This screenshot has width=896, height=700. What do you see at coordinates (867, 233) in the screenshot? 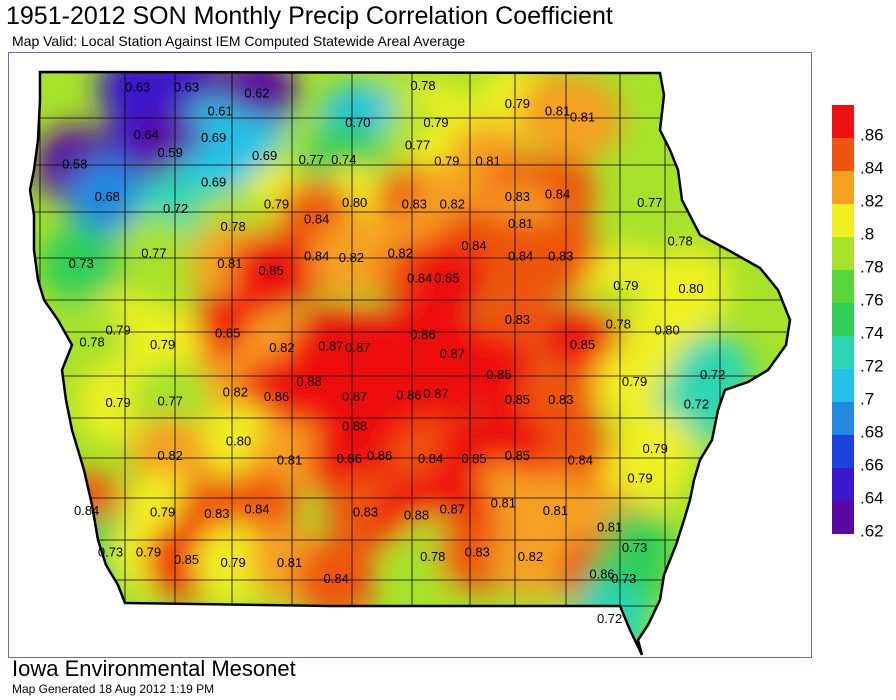
I see `legend-tick-label: .8` at bounding box center [867, 233].